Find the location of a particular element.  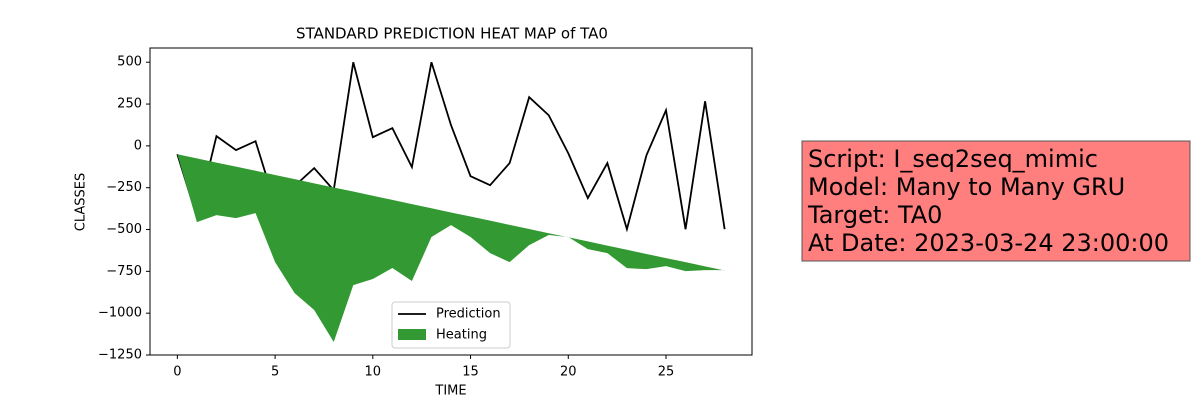

y-tick-label: 500 is located at coordinates (129, 62).